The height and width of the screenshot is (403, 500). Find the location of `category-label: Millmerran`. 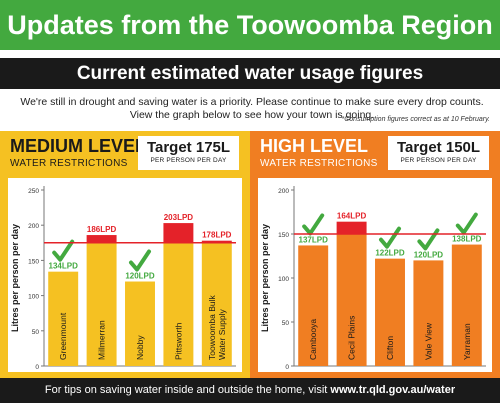

category-label: Millmerran is located at coordinates (102, 340).